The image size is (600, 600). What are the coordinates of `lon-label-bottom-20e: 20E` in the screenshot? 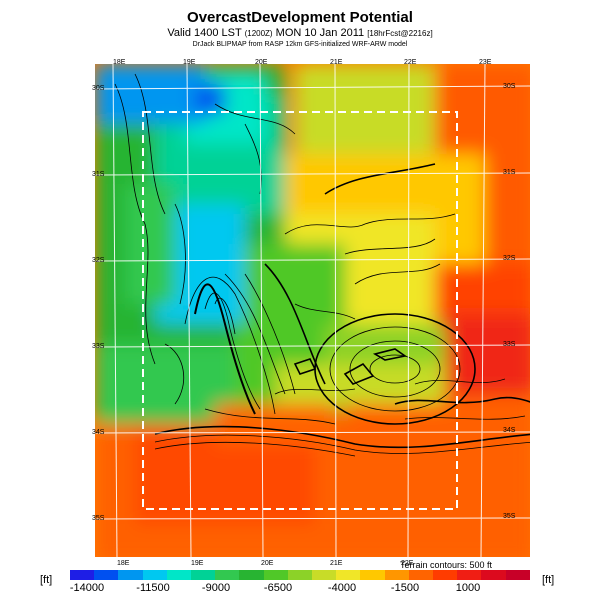 It's located at (267, 563).